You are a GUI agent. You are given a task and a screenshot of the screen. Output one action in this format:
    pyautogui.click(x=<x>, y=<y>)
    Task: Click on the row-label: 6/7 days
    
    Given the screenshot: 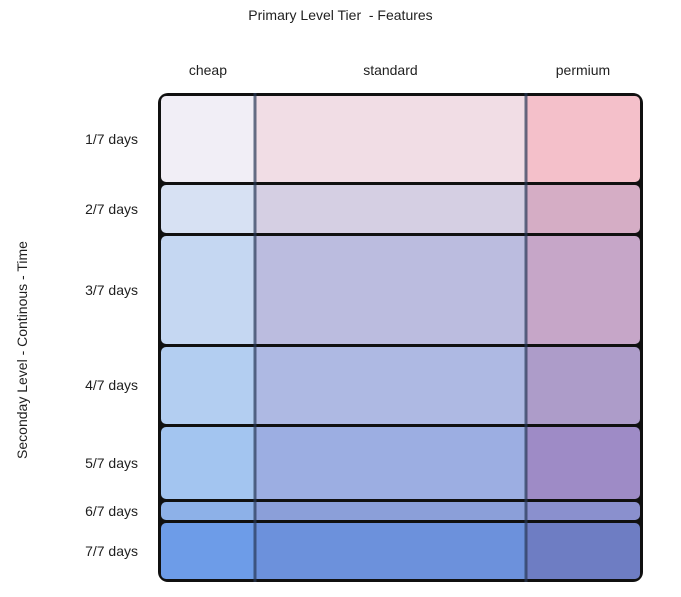 What is the action you would take?
    pyautogui.click(x=111, y=511)
    